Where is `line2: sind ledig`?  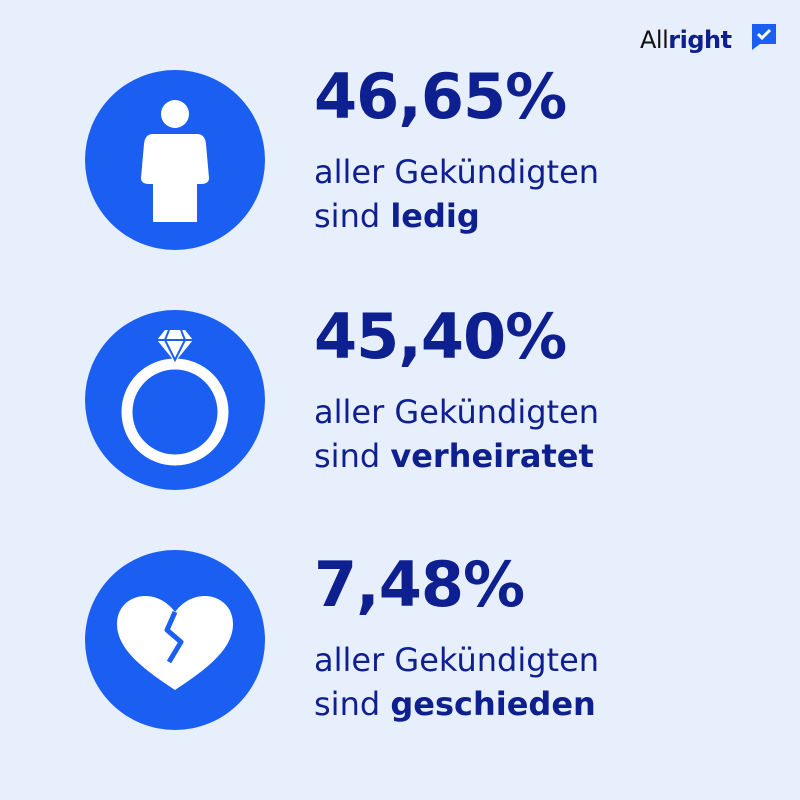 line2: sind ledig is located at coordinates (456, 216).